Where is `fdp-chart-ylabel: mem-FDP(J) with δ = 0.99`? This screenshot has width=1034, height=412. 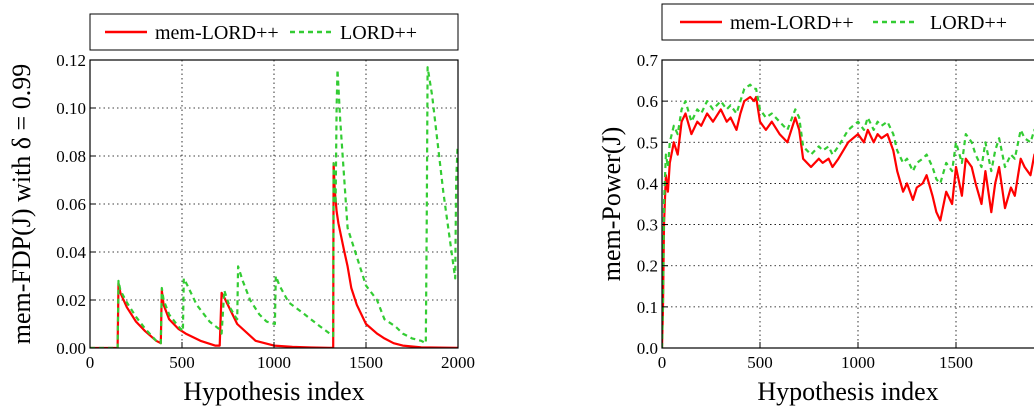
fdp-chart-ylabel: mem-FDP(J) with δ = 0.99 is located at coordinates (21, 204).